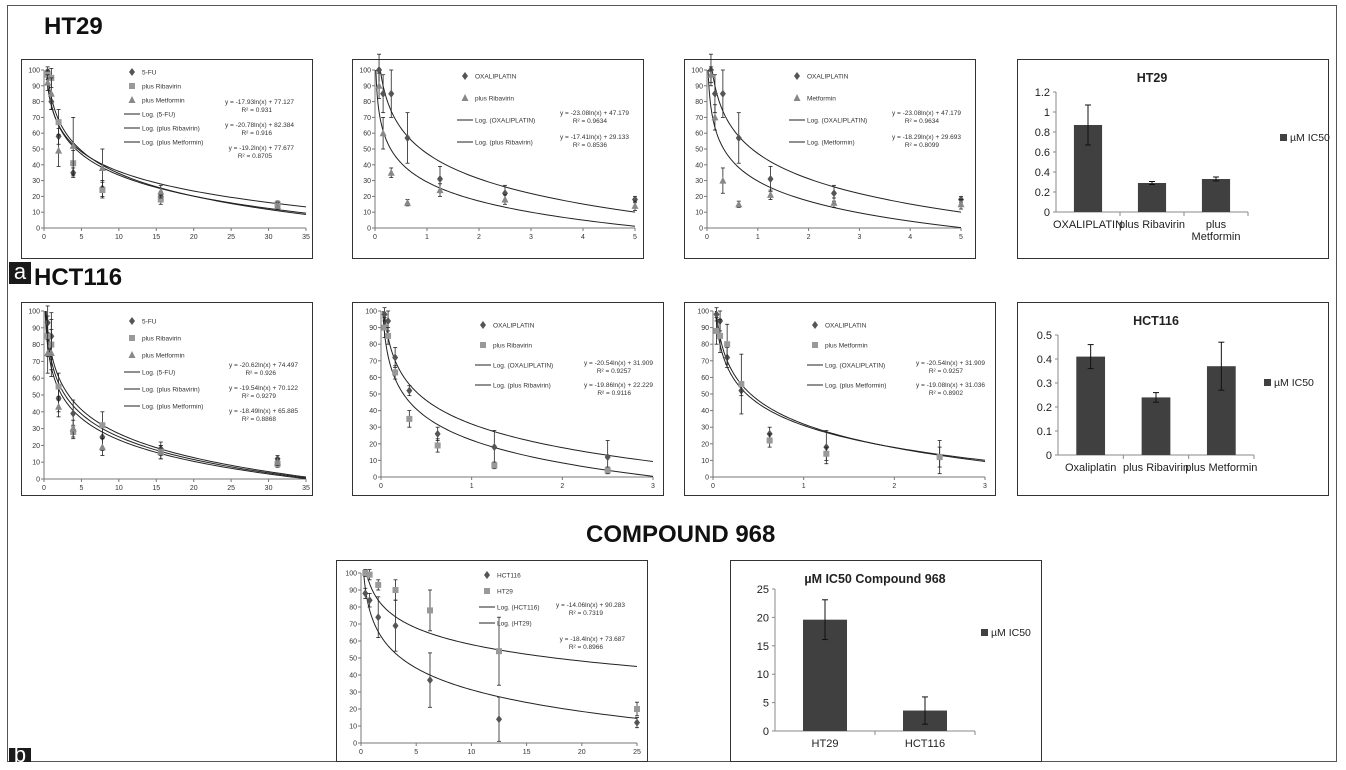 The width and height of the screenshot is (1346, 770). Describe the element at coordinates (505, 592) in the screenshot. I see `legend-label-ht29: HT29` at that location.